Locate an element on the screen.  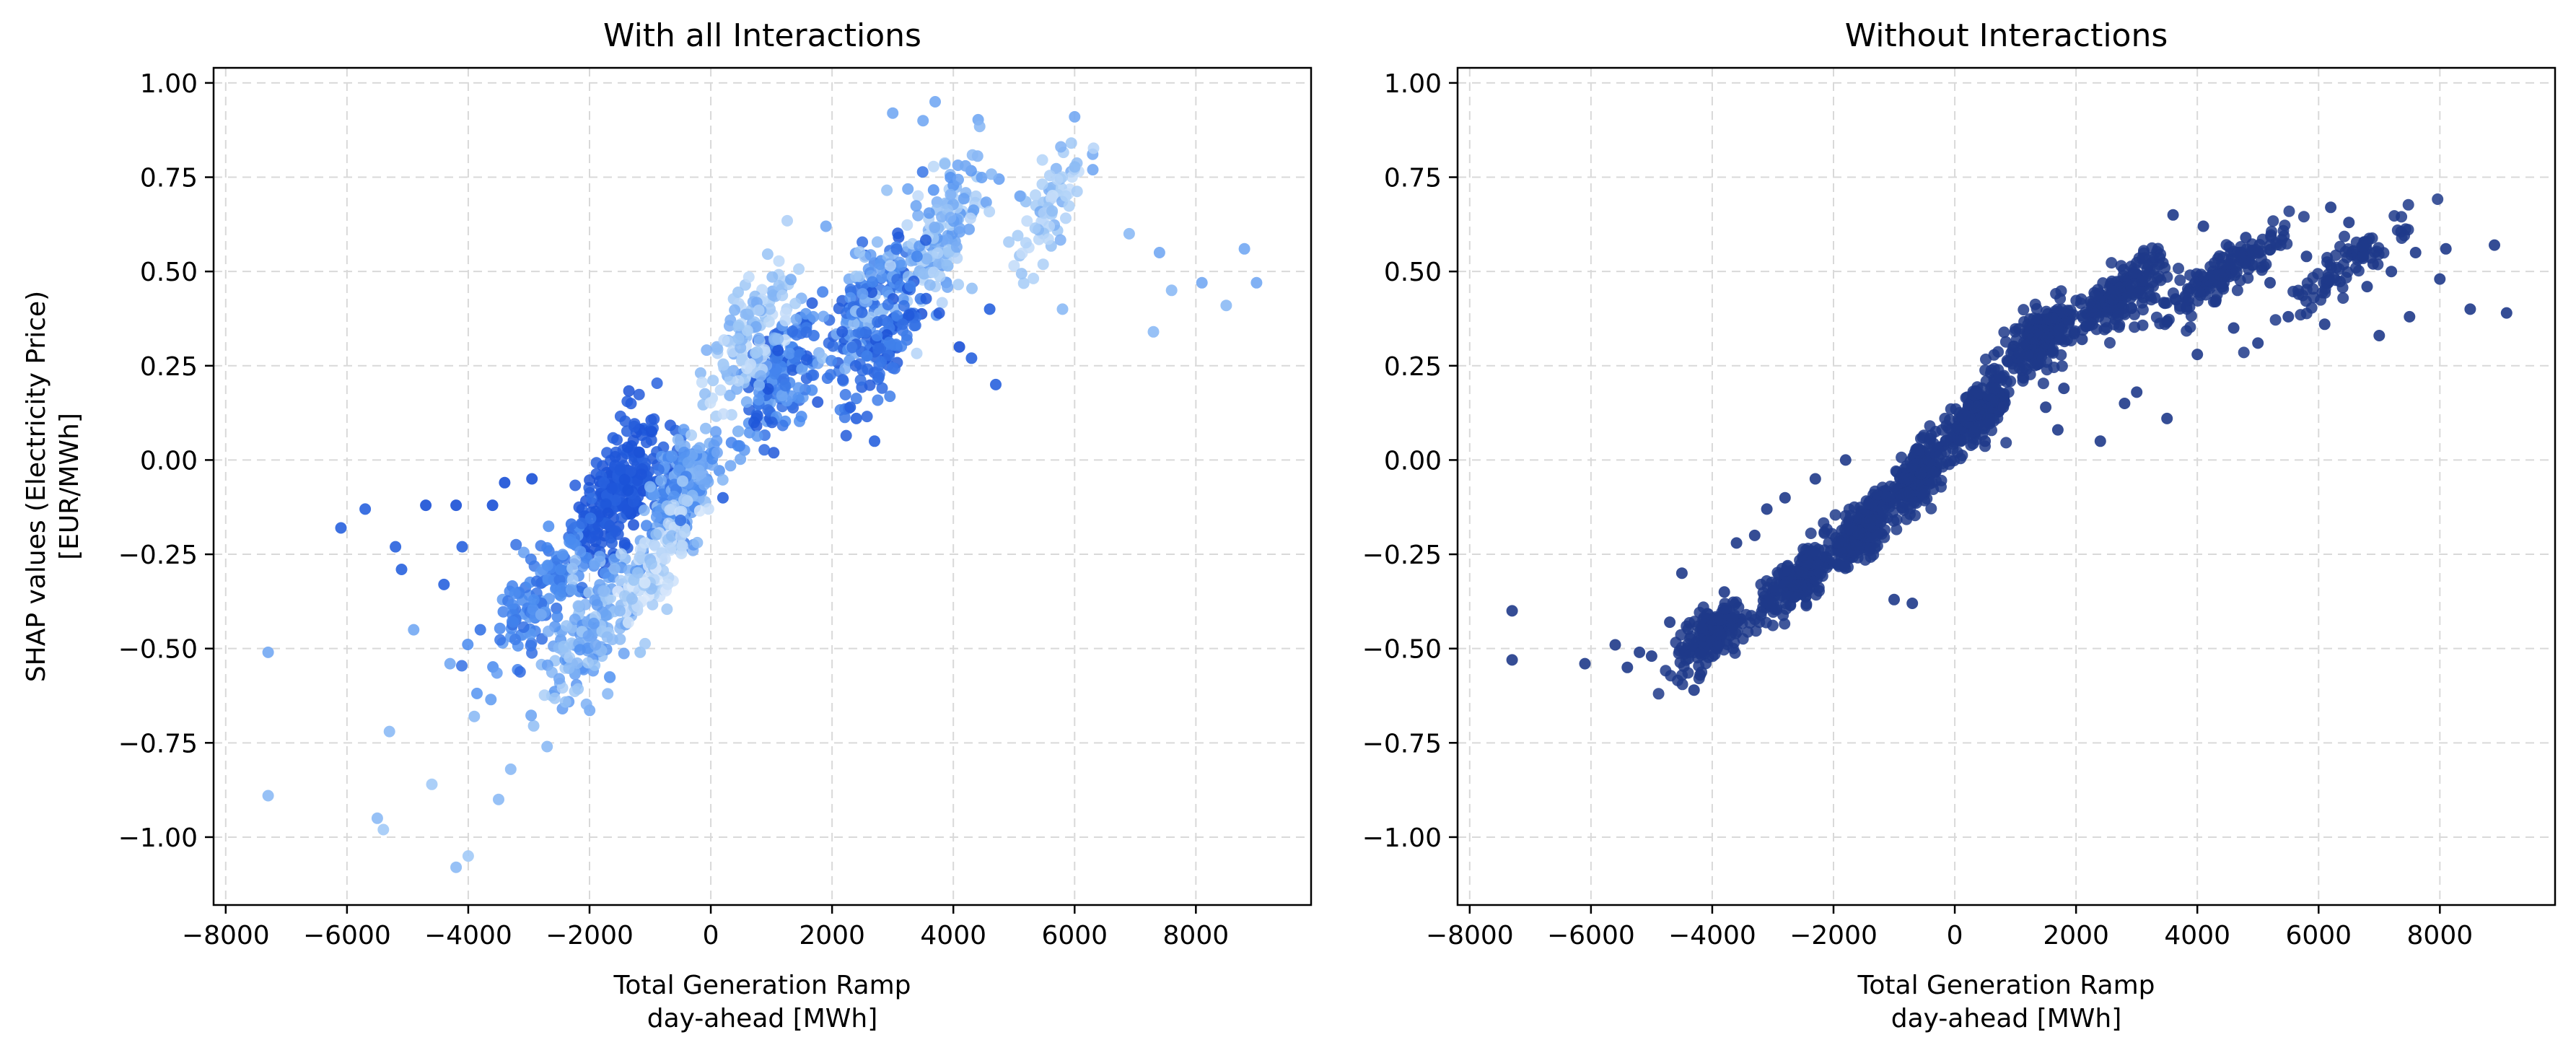
y-tick-label: −0.25 is located at coordinates (158, 555).